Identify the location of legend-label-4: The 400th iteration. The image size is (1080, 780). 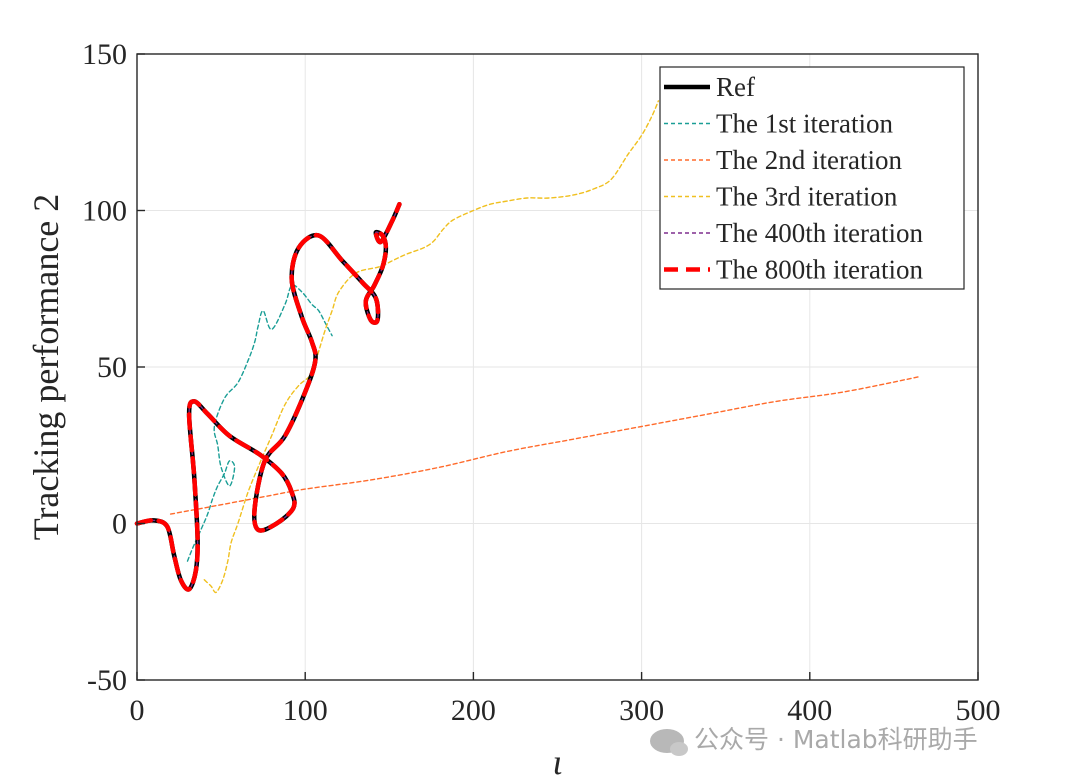
(819, 233).